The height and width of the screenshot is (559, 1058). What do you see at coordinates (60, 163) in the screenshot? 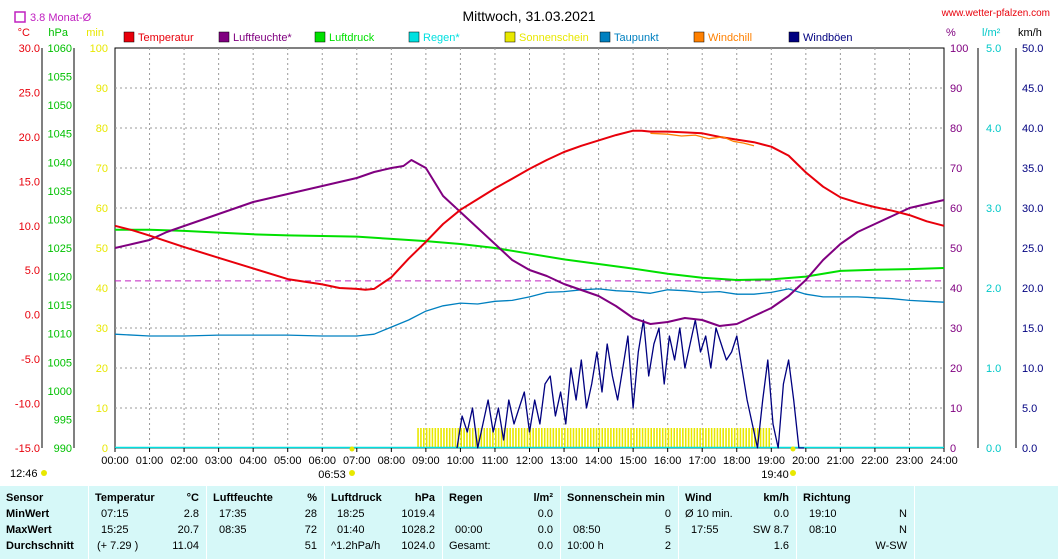
I see `pressure-tick-label: 1040` at bounding box center [60, 163].